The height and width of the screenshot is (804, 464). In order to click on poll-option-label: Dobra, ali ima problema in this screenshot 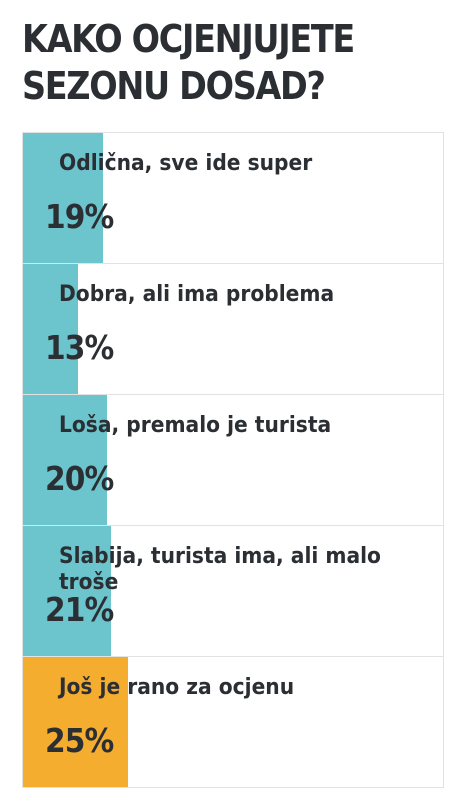, I will do `click(224, 295)`.